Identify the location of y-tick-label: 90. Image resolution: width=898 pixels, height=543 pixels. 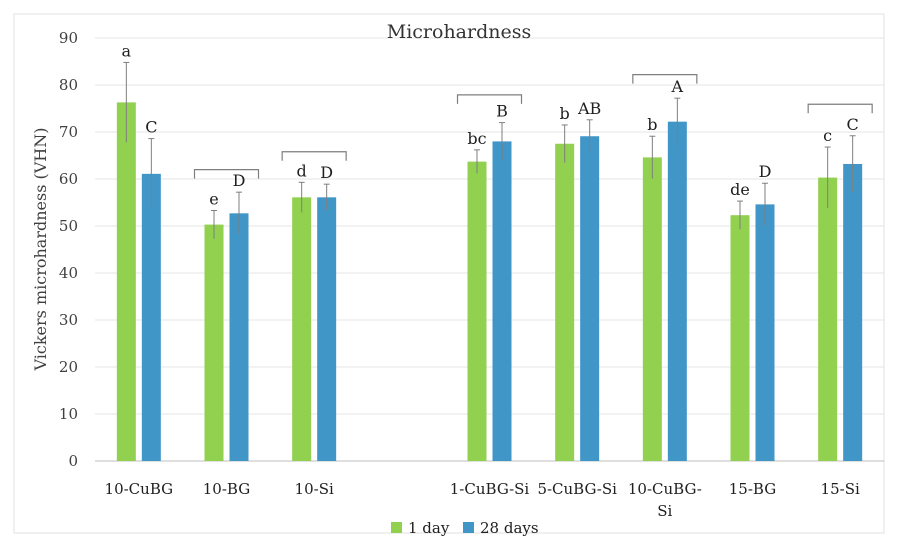
(68, 38).